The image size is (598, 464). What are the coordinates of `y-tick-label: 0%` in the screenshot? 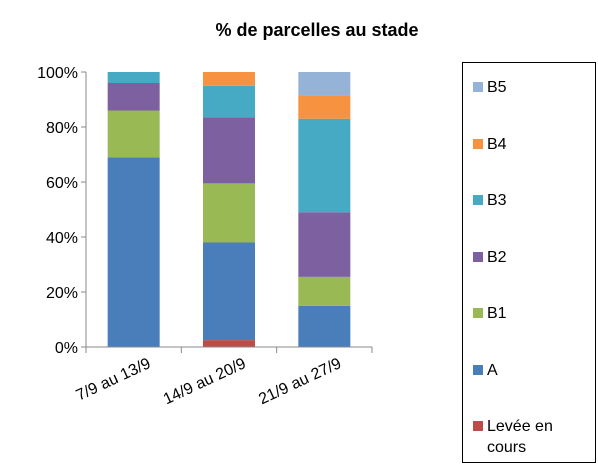 It's located at (66, 348).